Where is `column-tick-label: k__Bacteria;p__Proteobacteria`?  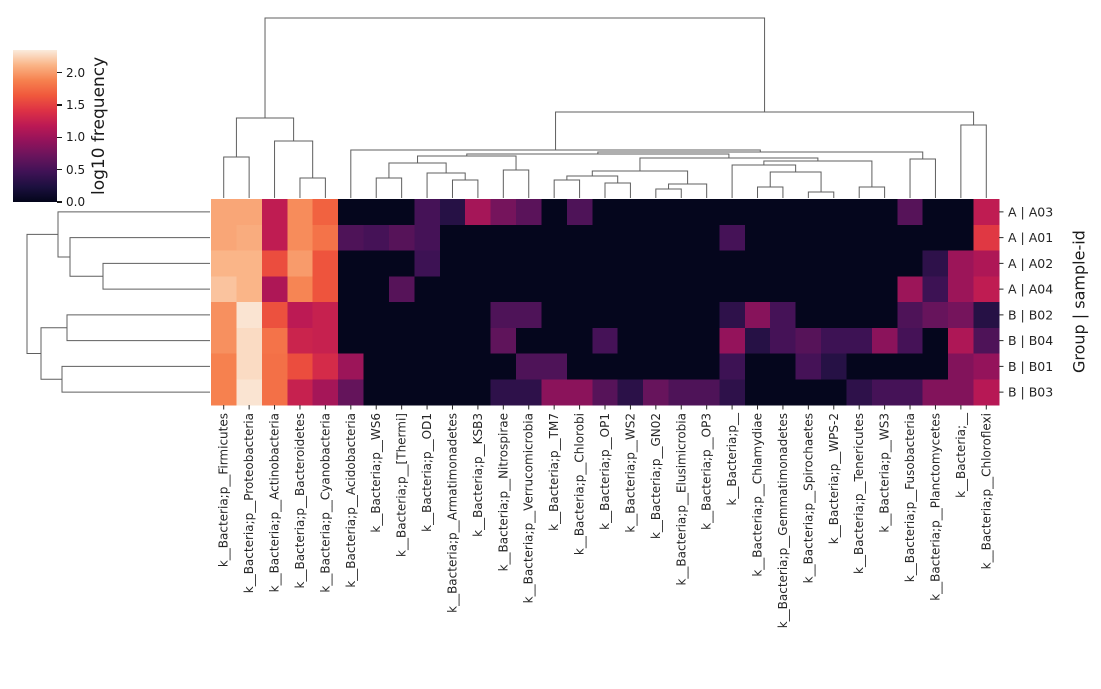 column-tick-label: k__Bacteria;p__Proteobacteria is located at coordinates (249, 503).